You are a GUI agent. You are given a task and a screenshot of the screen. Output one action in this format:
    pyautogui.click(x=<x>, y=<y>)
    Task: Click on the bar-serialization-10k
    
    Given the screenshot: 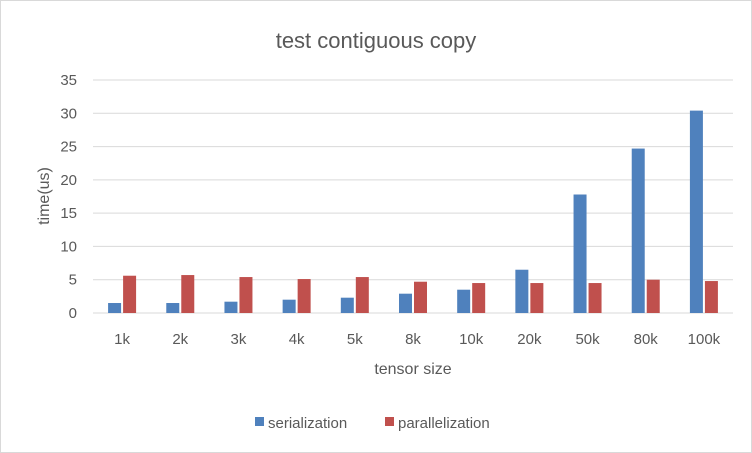 What is the action you would take?
    pyautogui.click(x=464, y=301)
    